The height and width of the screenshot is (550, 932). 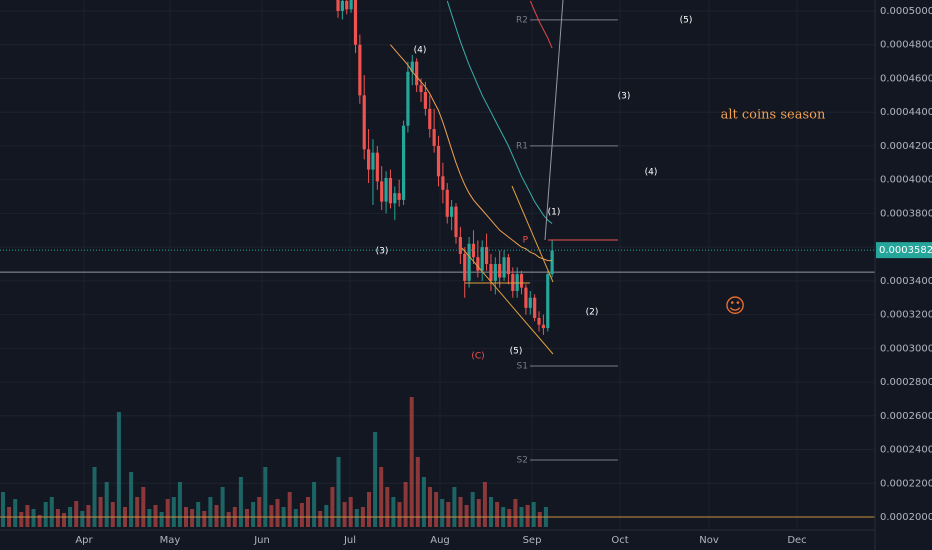 I want to click on last-price-label: 0.00035822, so click(x=905, y=250).